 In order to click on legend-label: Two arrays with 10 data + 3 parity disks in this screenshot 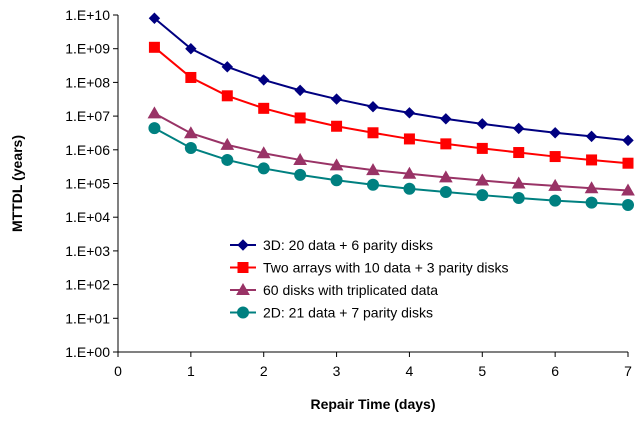, I will do `click(386, 268)`.